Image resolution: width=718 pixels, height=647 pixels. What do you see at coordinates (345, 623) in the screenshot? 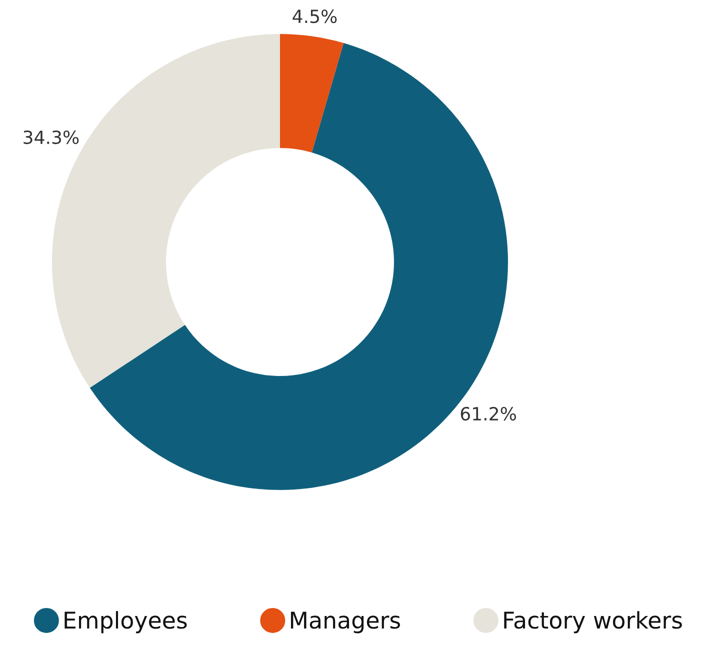
I see `legend-label: Managers` at bounding box center [345, 623].